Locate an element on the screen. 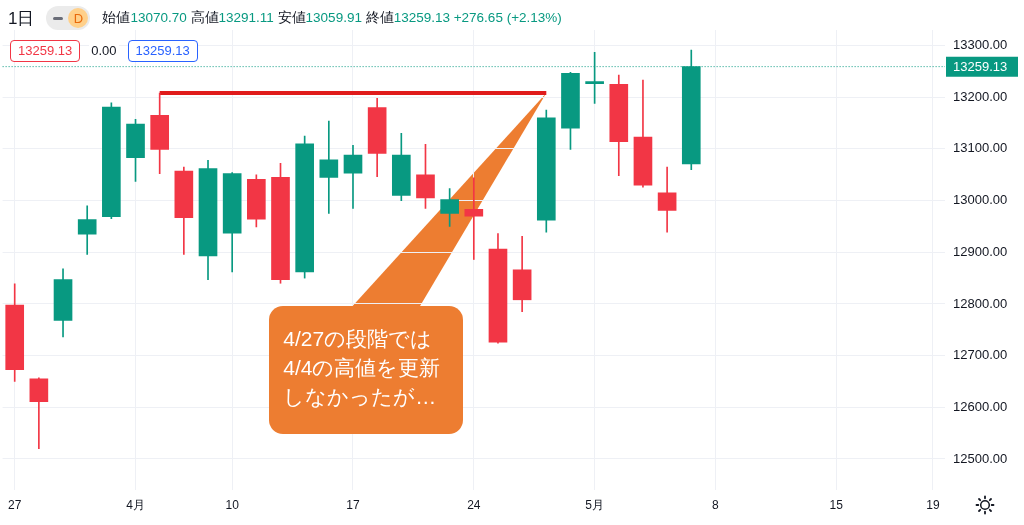 The image size is (1024, 525). x-tick-label: 4月 is located at coordinates (135, 504).